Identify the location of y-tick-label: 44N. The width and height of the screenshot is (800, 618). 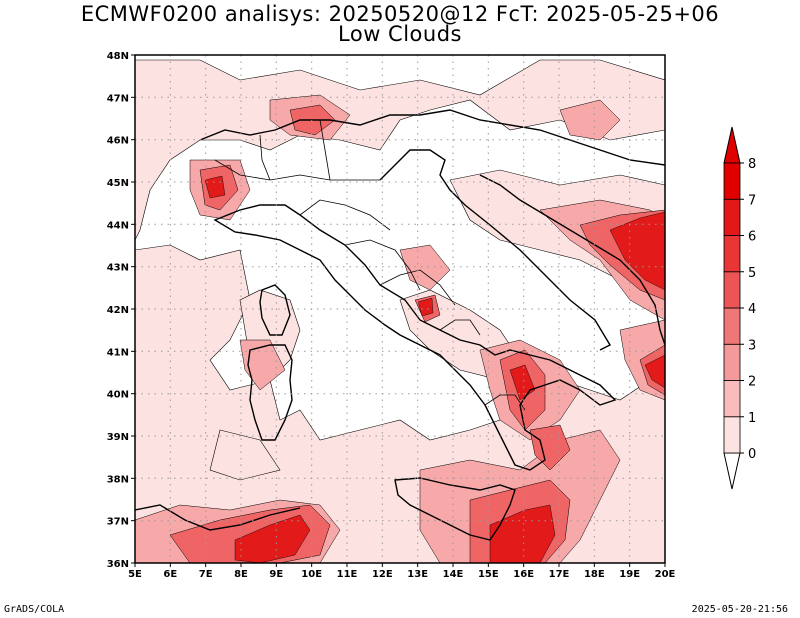
(118, 225).